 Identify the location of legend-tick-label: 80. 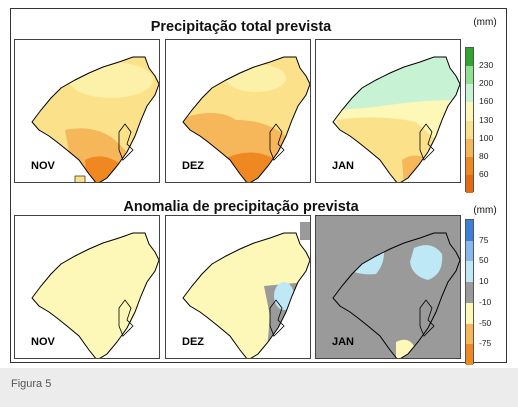
(484, 155).